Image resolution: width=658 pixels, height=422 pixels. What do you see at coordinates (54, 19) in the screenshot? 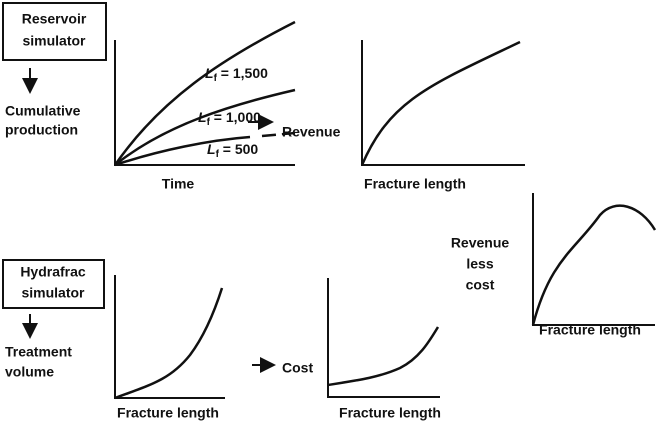
I see `box-text: Reservoir` at bounding box center [54, 19].